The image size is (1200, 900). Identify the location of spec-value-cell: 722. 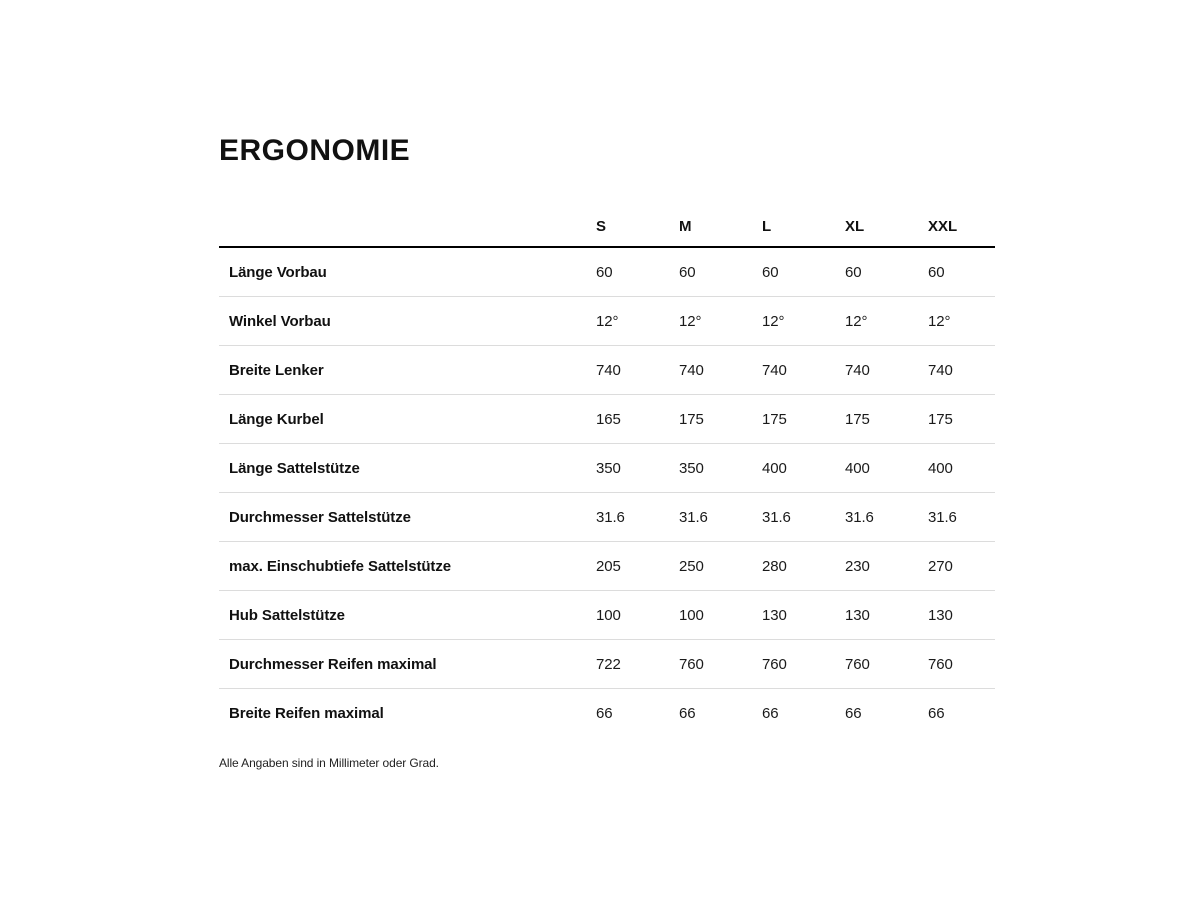
(637, 664).